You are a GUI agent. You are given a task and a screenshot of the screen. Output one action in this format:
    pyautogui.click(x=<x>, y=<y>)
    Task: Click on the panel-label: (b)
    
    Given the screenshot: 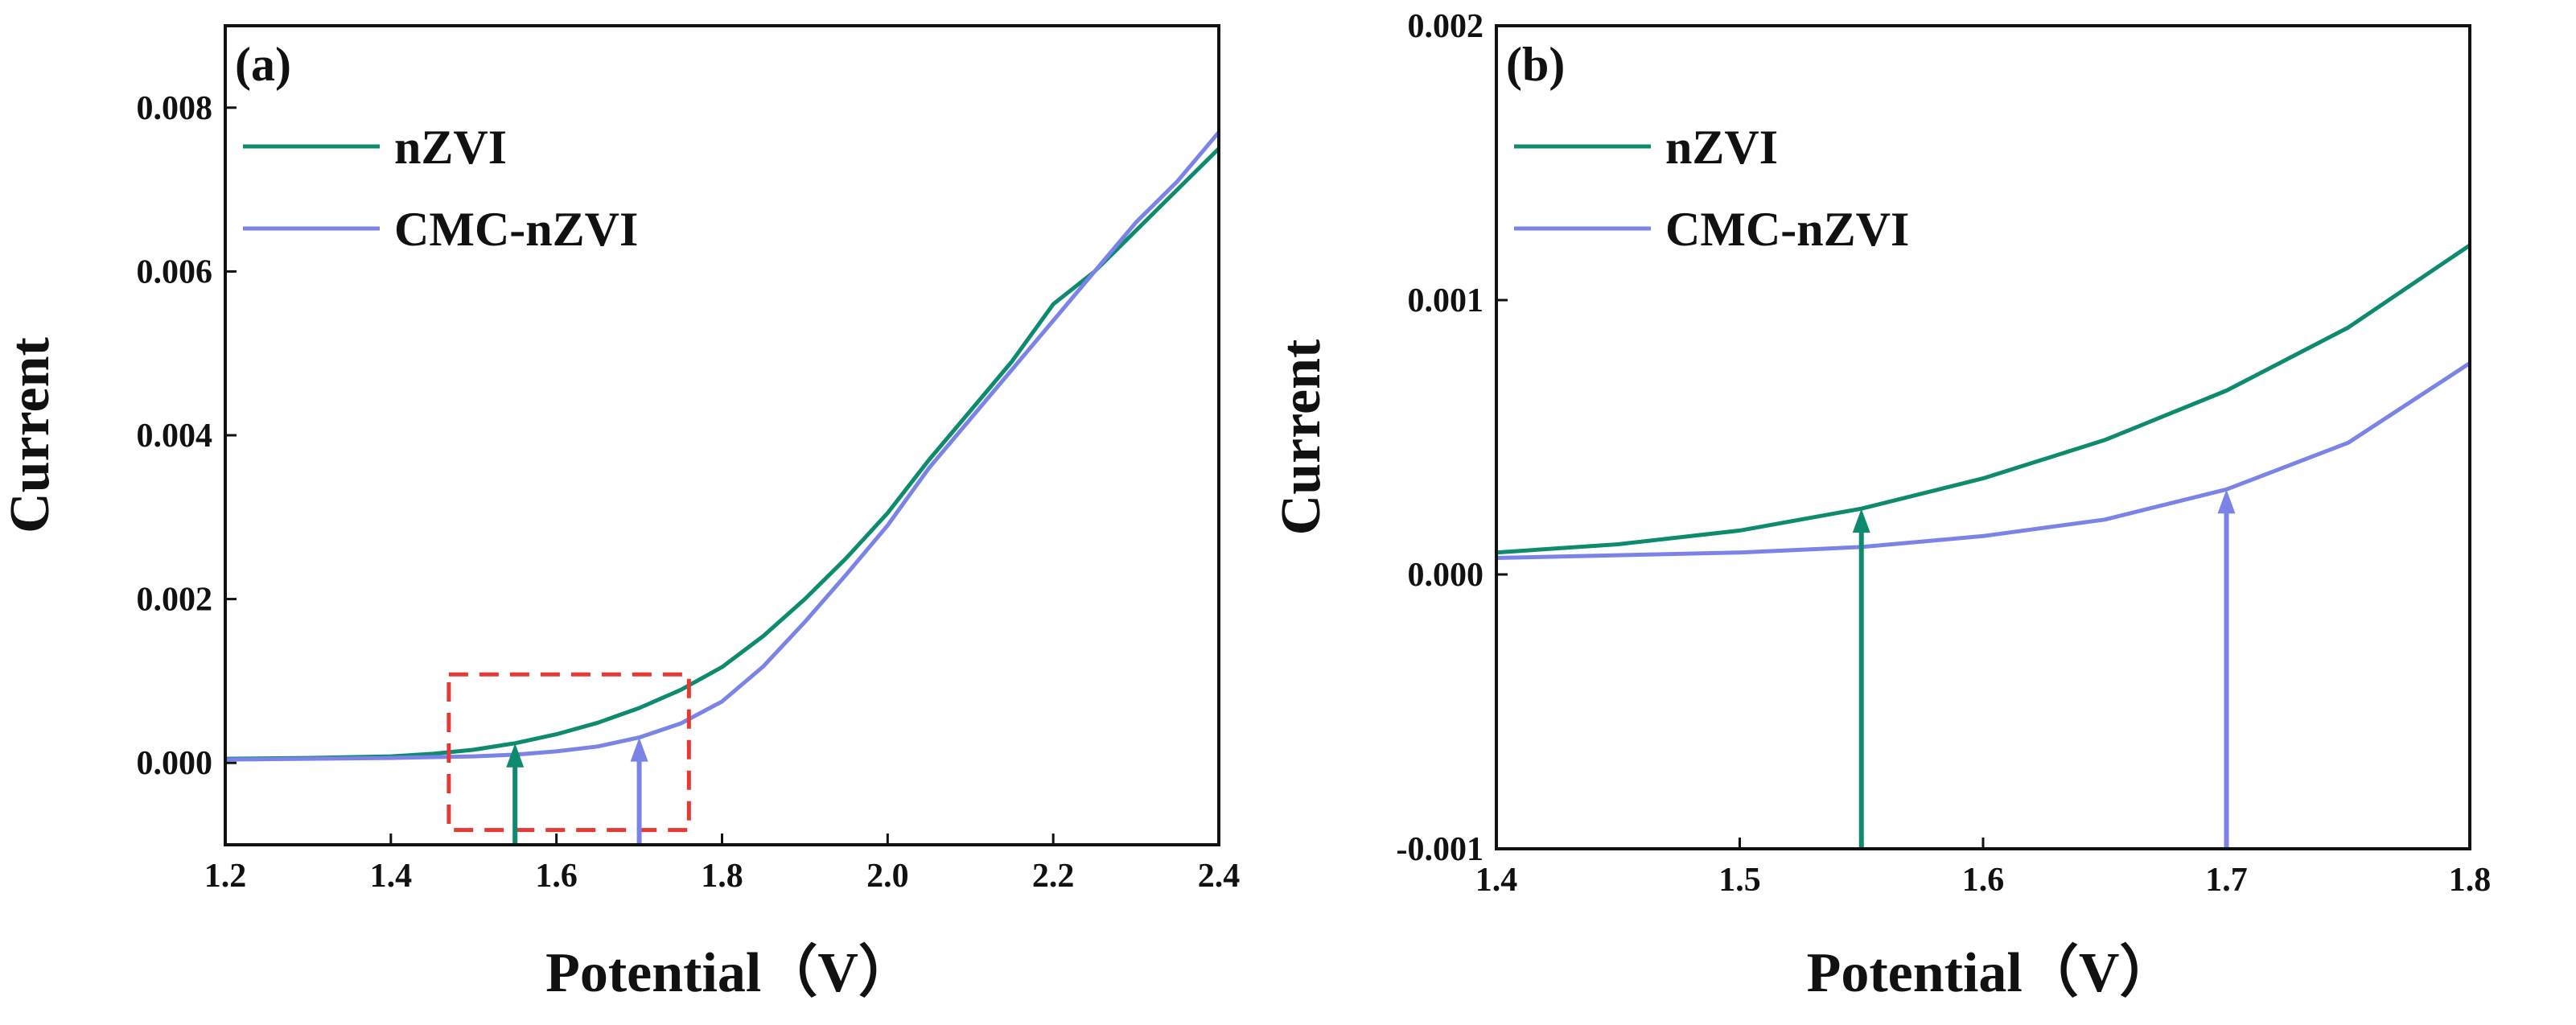 What is the action you would take?
    pyautogui.click(x=1535, y=64)
    